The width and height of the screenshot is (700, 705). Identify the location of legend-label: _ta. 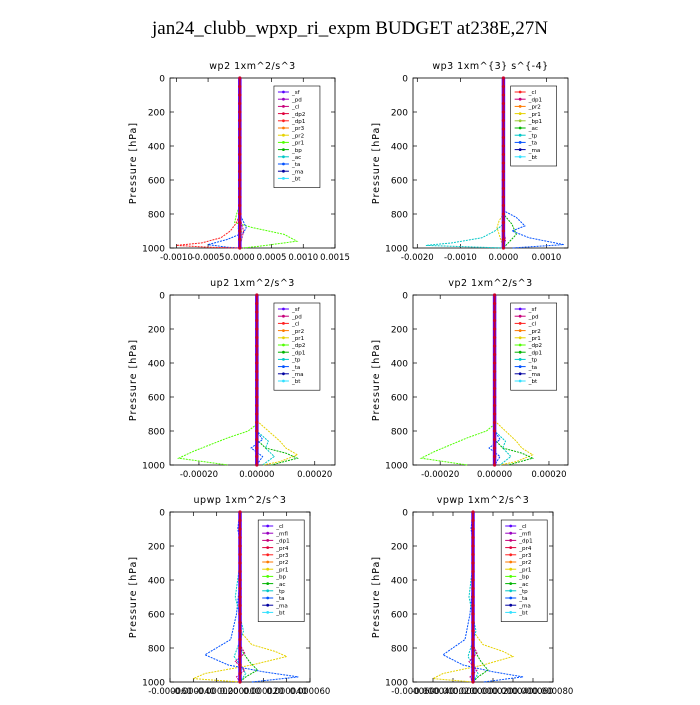
(522, 599).